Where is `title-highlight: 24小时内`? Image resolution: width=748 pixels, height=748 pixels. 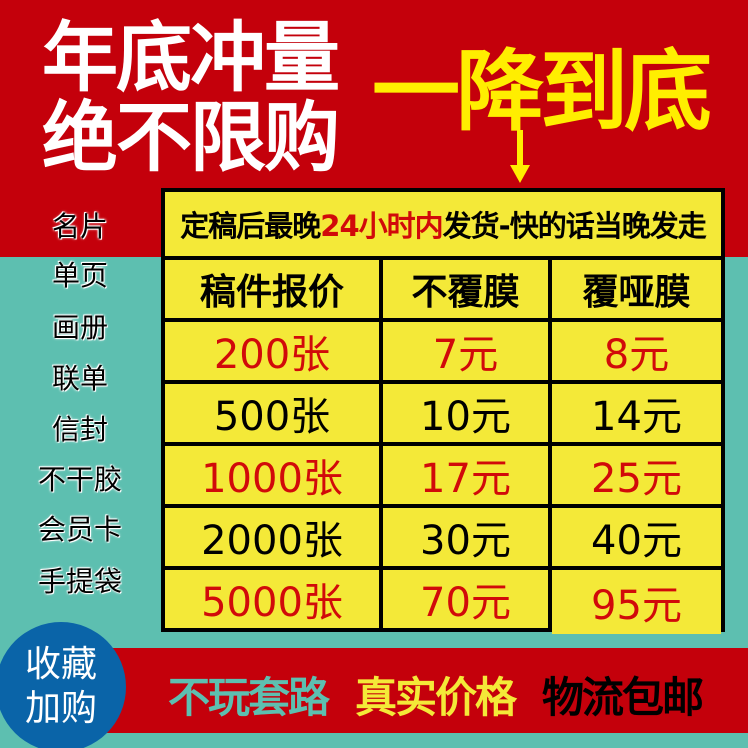
title-highlight: 24小时内 is located at coordinates (381, 226).